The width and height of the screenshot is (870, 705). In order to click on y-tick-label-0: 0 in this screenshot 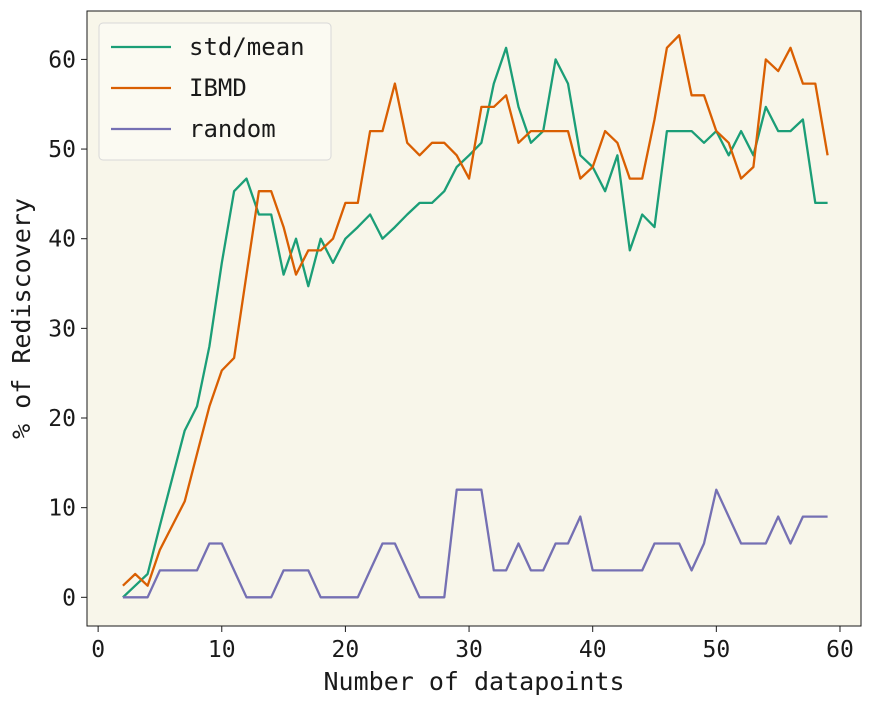, I will do `click(69, 598)`.